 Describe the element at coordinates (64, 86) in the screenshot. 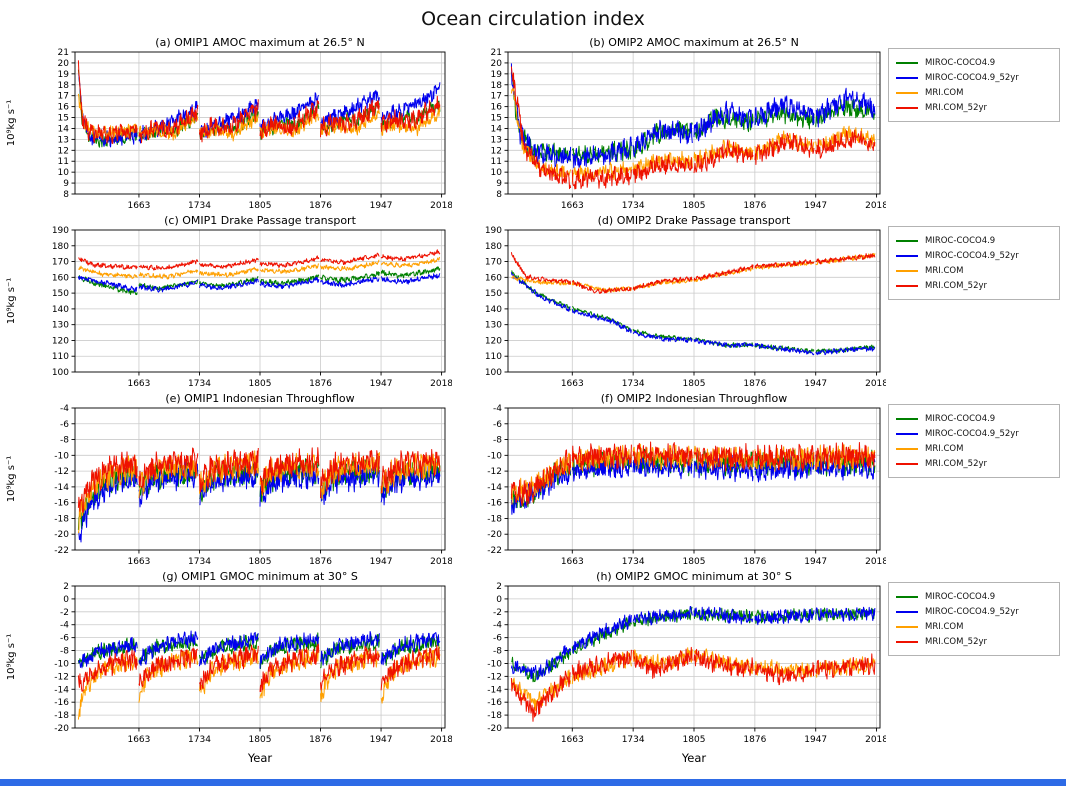

I see `y-tick-label: 18` at that location.